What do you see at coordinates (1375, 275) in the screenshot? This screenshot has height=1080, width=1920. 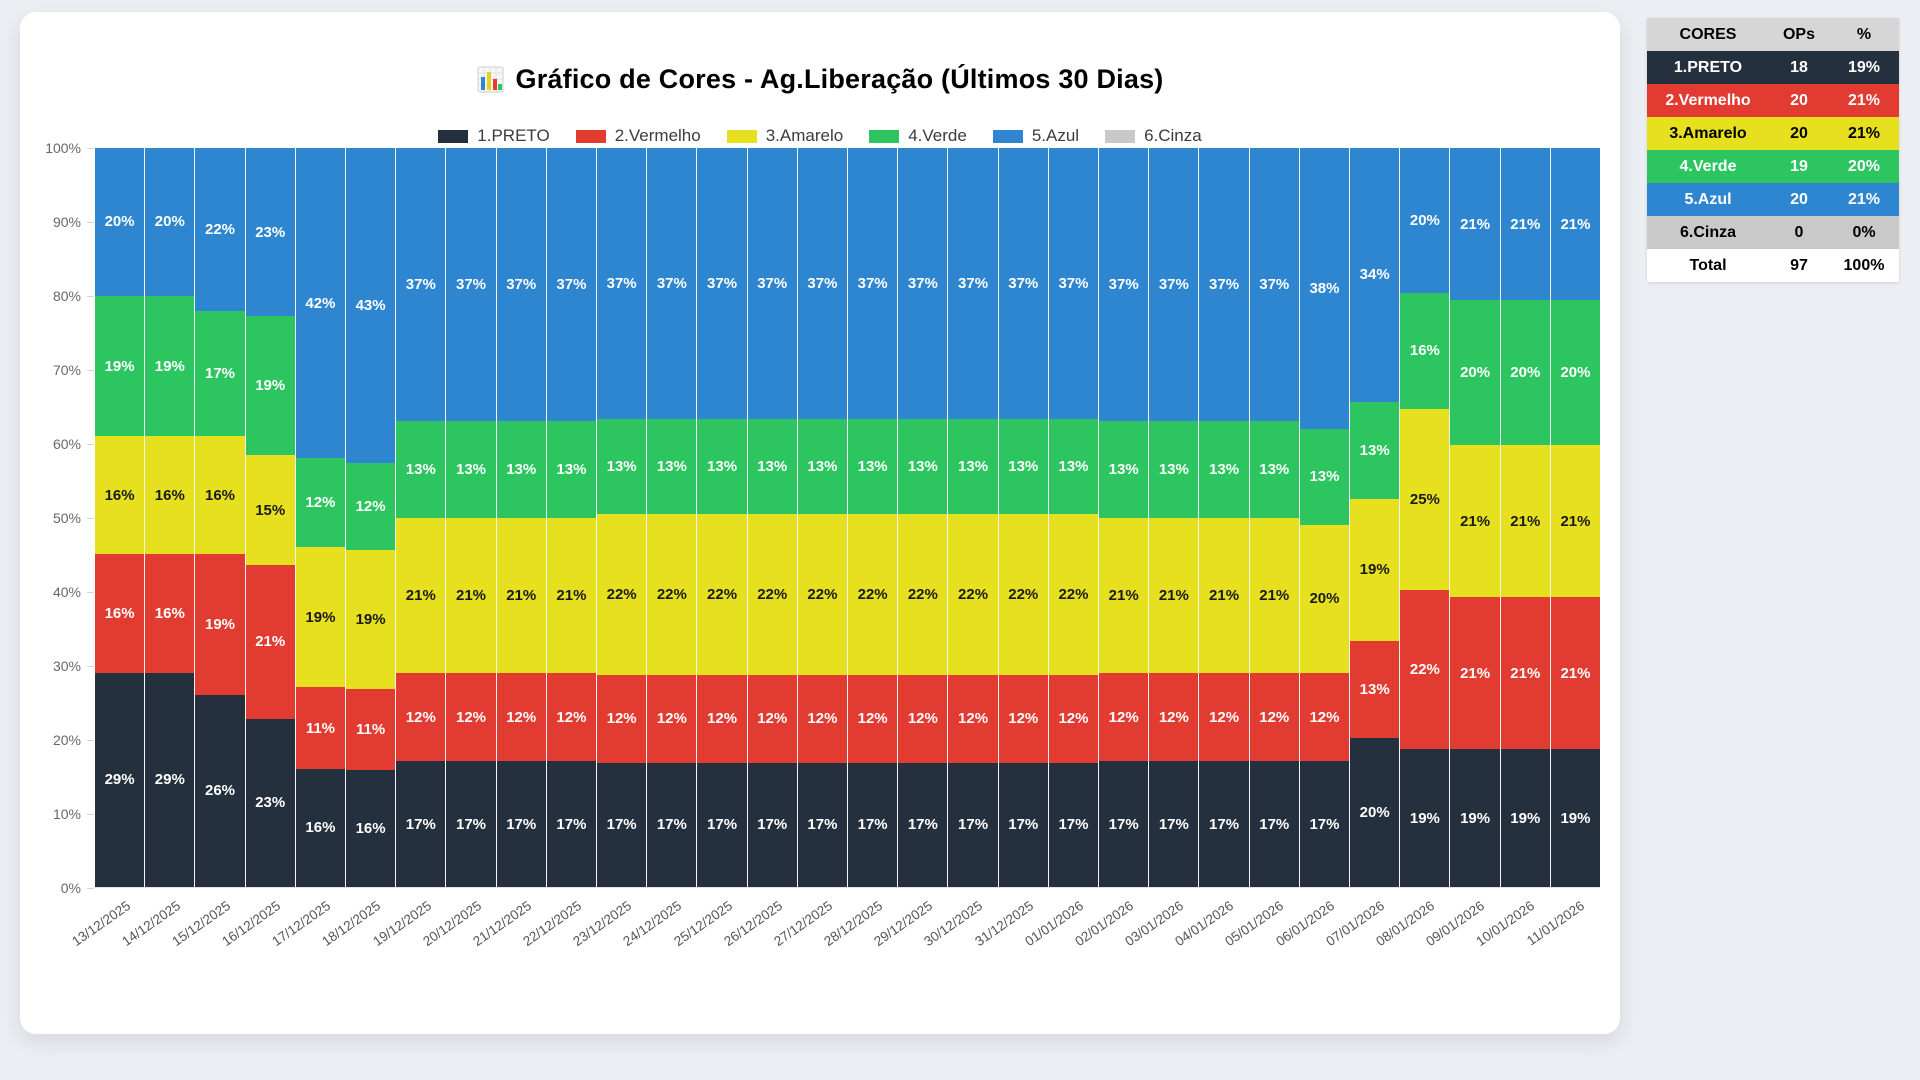 I see `chart-segment-azul: 34%` at bounding box center [1375, 275].